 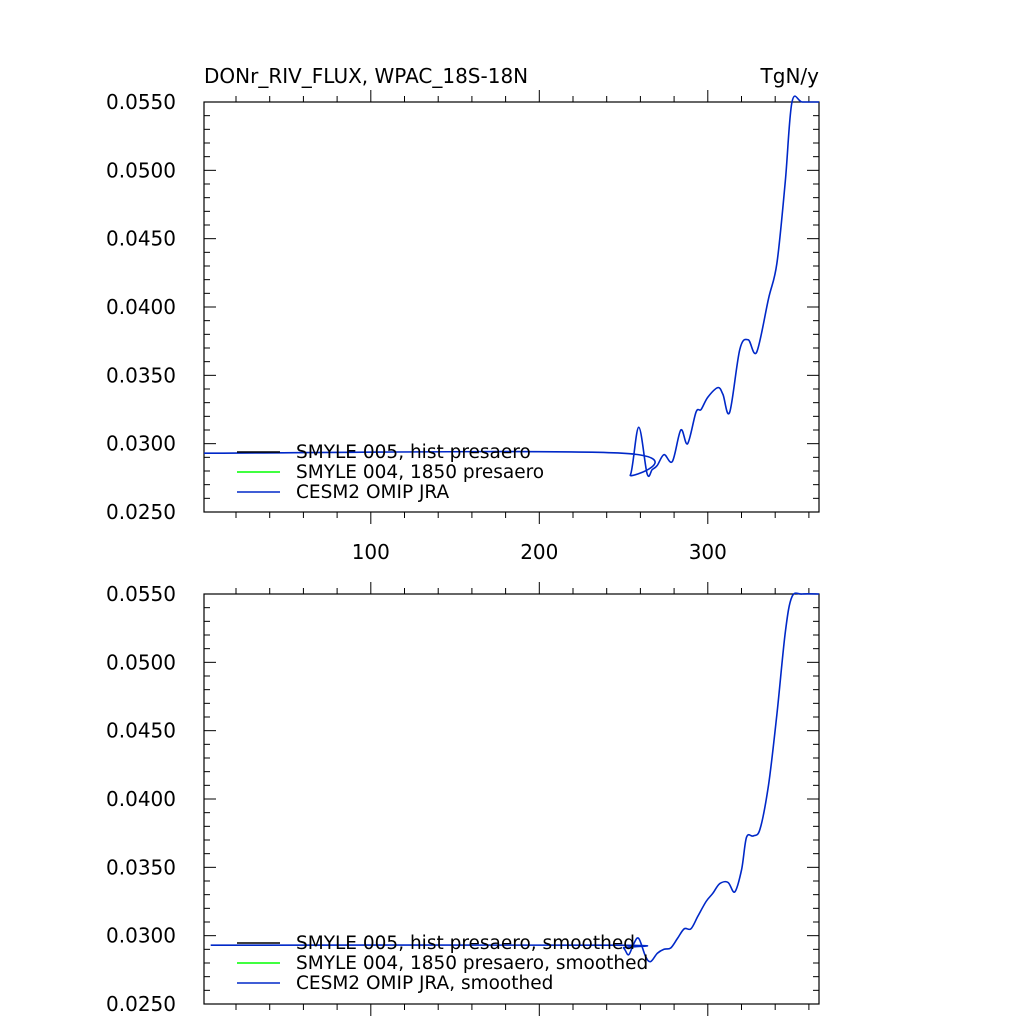 I want to click on x-tick-label: 200, so click(x=539, y=552).